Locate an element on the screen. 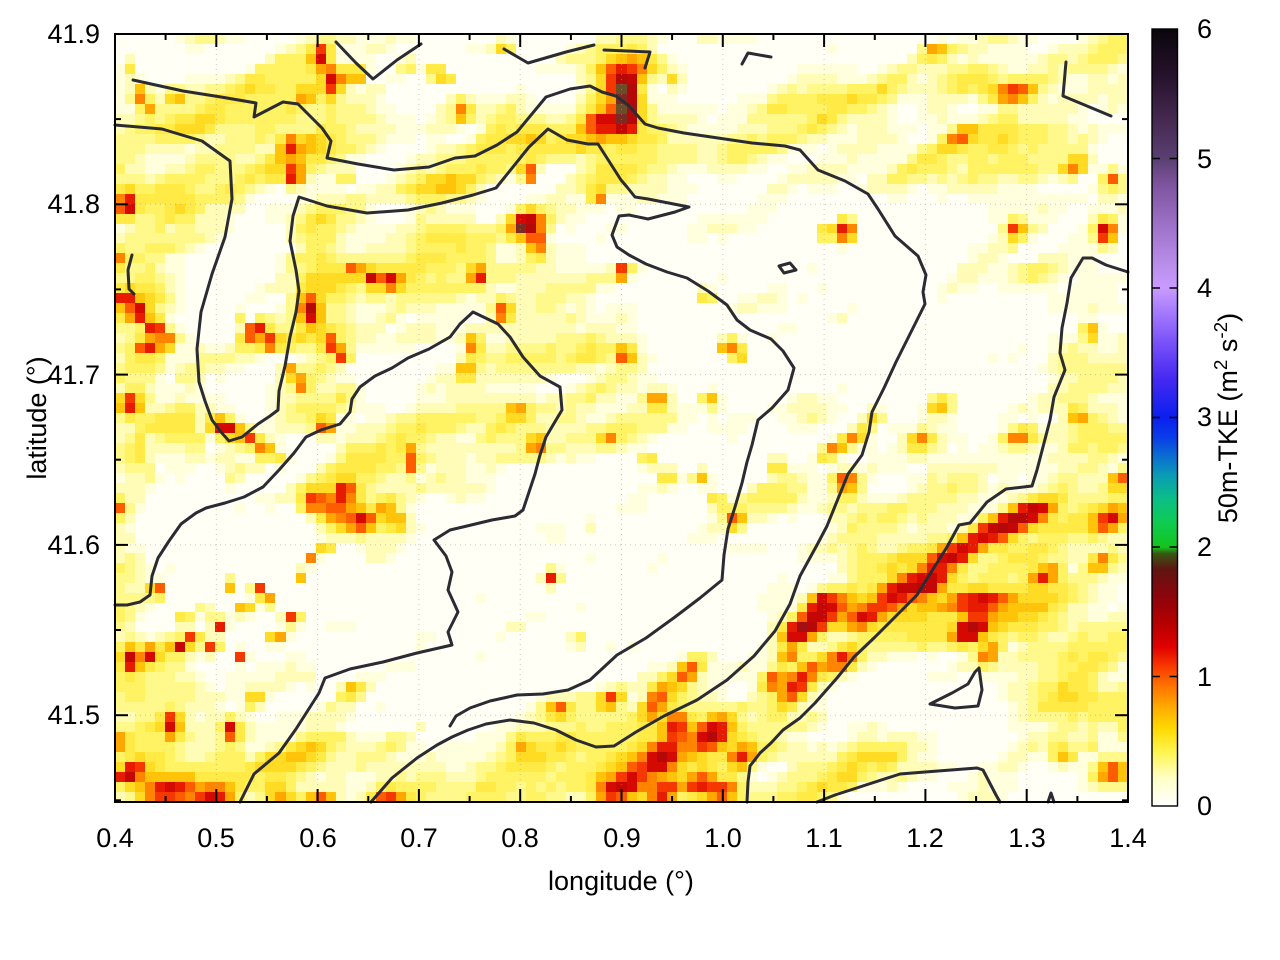 This screenshot has width=1280, height=960. svg-text: 1.4 is located at coordinates (1128, 838).